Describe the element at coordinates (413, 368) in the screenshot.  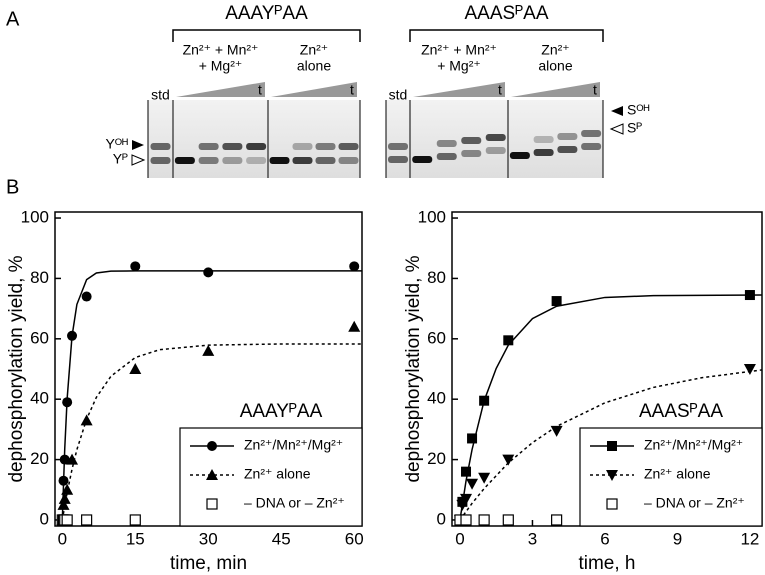
I see `y-axis-label: dephosphorylation yield, %` at that location.